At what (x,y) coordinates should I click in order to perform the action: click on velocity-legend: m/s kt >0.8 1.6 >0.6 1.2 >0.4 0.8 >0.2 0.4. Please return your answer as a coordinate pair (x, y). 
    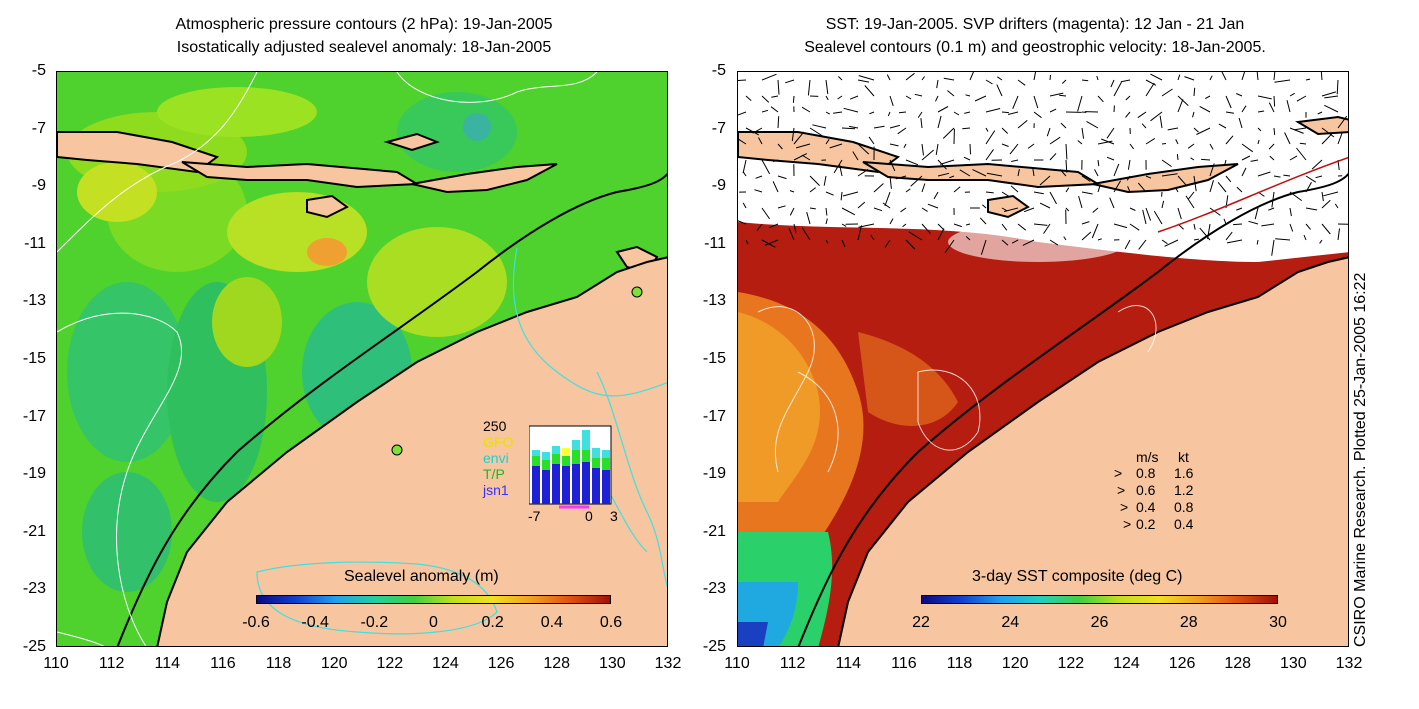
    Looking at the image, I should click on (1165, 494).